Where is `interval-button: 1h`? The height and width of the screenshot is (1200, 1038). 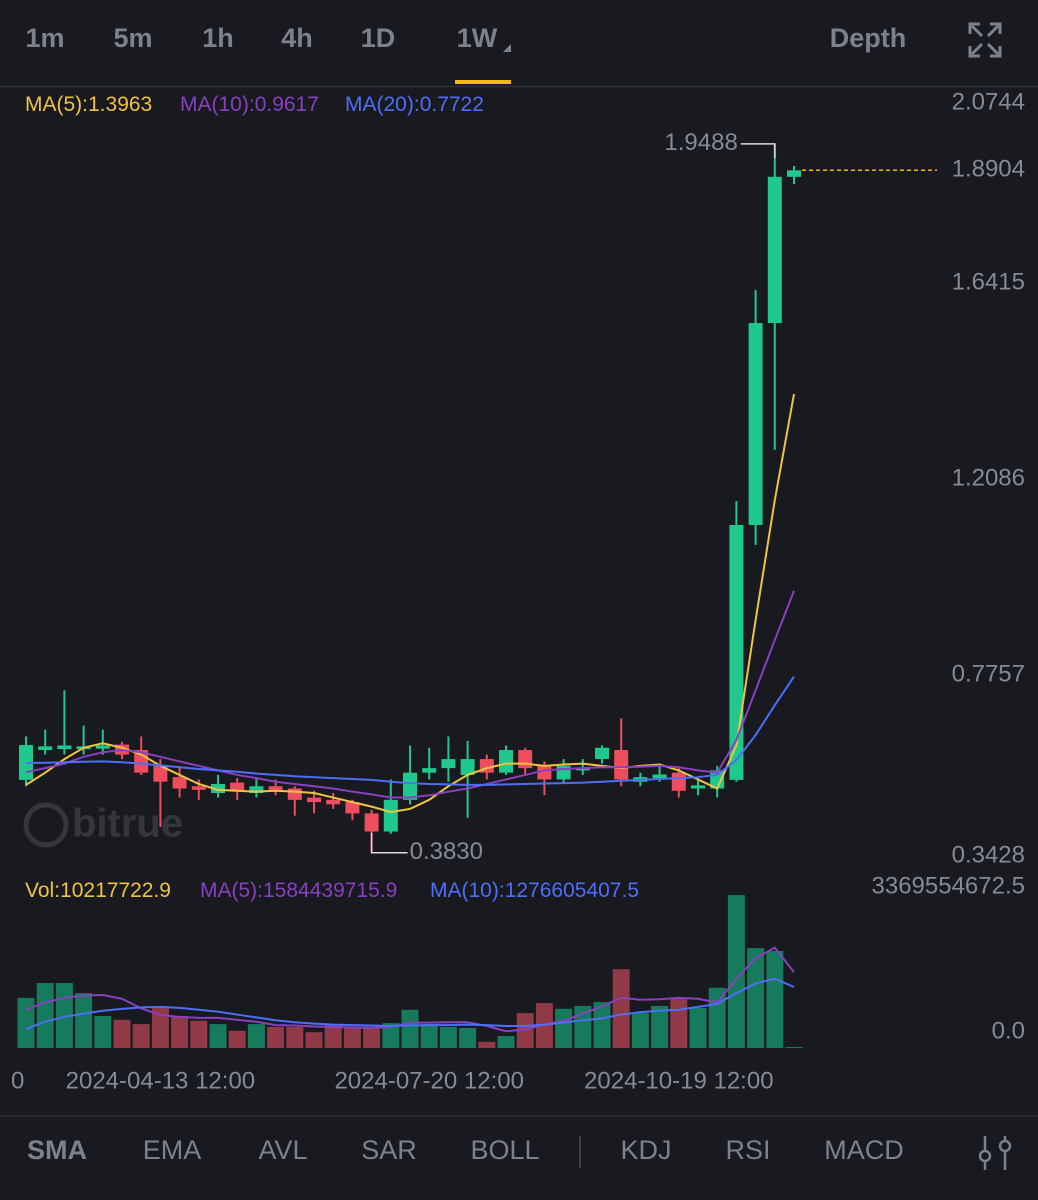 interval-button: 1h is located at coordinates (218, 38).